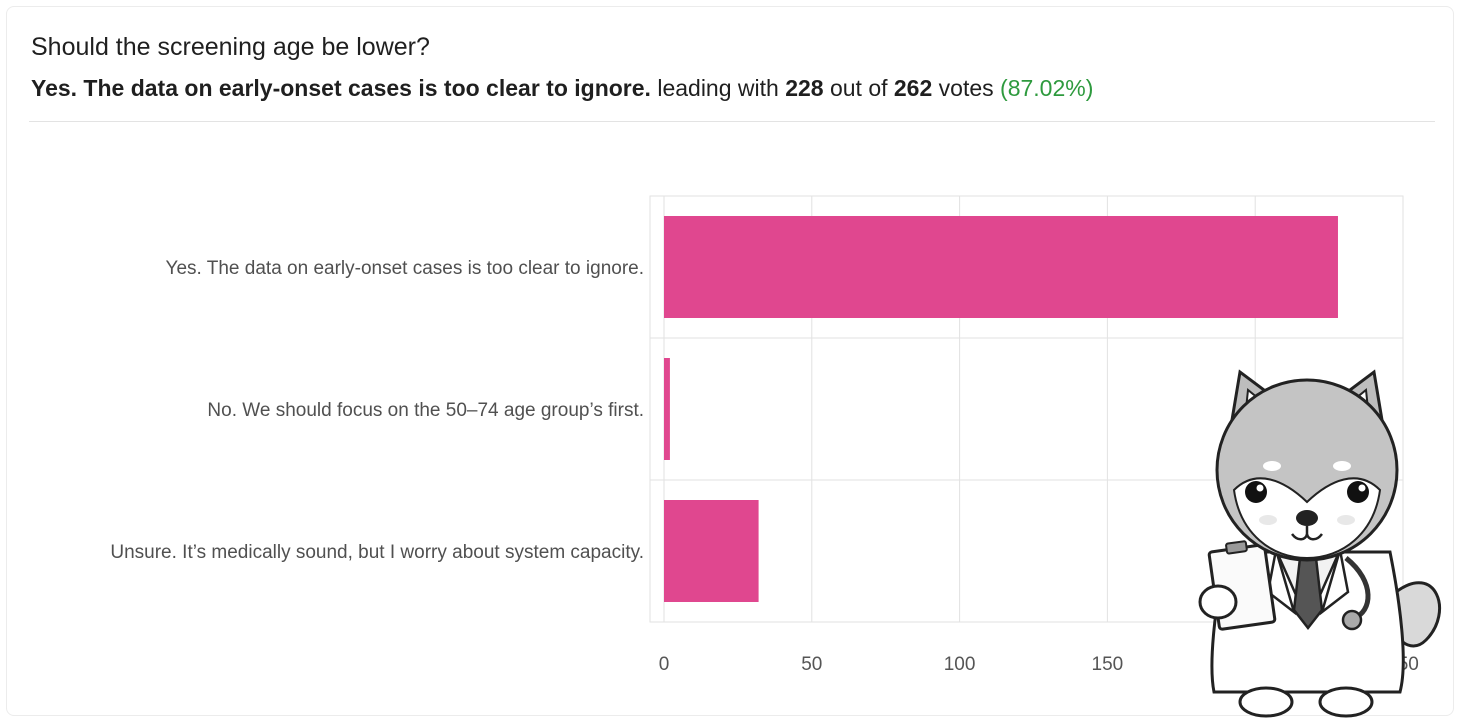 This screenshot has width=1460, height=720. Describe the element at coordinates (1320, 543) in the screenshot. I see `doctor-dog-mascot-icon` at that location.